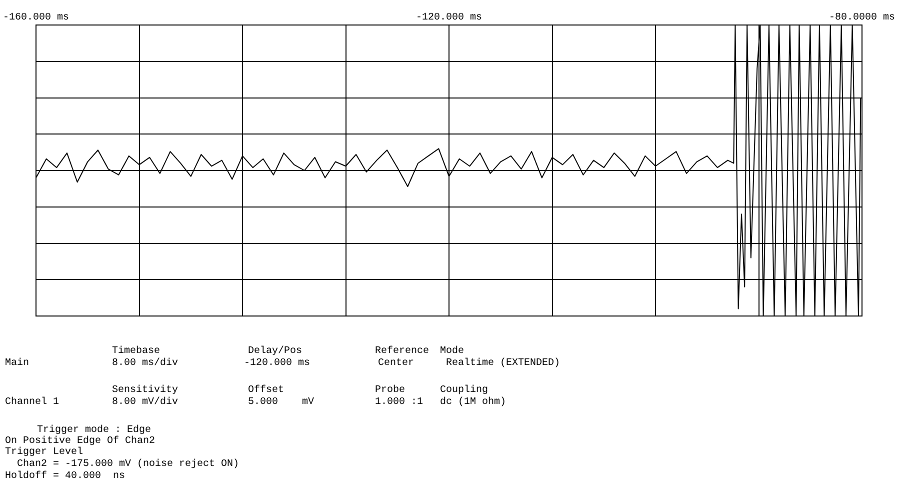  What do you see at coordinates (80, 441) in the screenshot?
I see `text: On Positive Edge Of Chan2` at bounding box center [80, 441].